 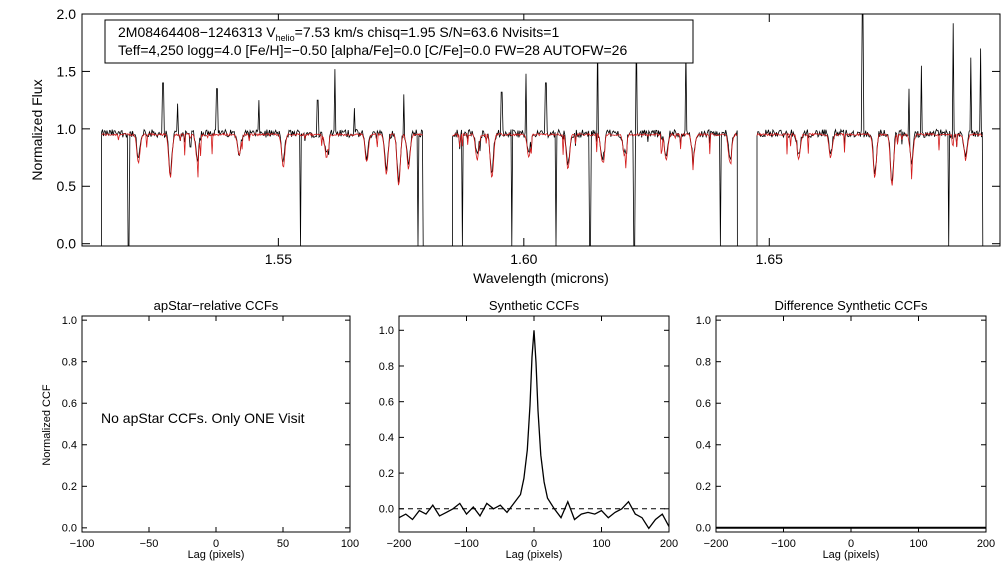 What do you see at coordinates (534, 544) in the screenshot?
I see `synthetic-x-tick-label: 0` at bounding box center [534, 544].